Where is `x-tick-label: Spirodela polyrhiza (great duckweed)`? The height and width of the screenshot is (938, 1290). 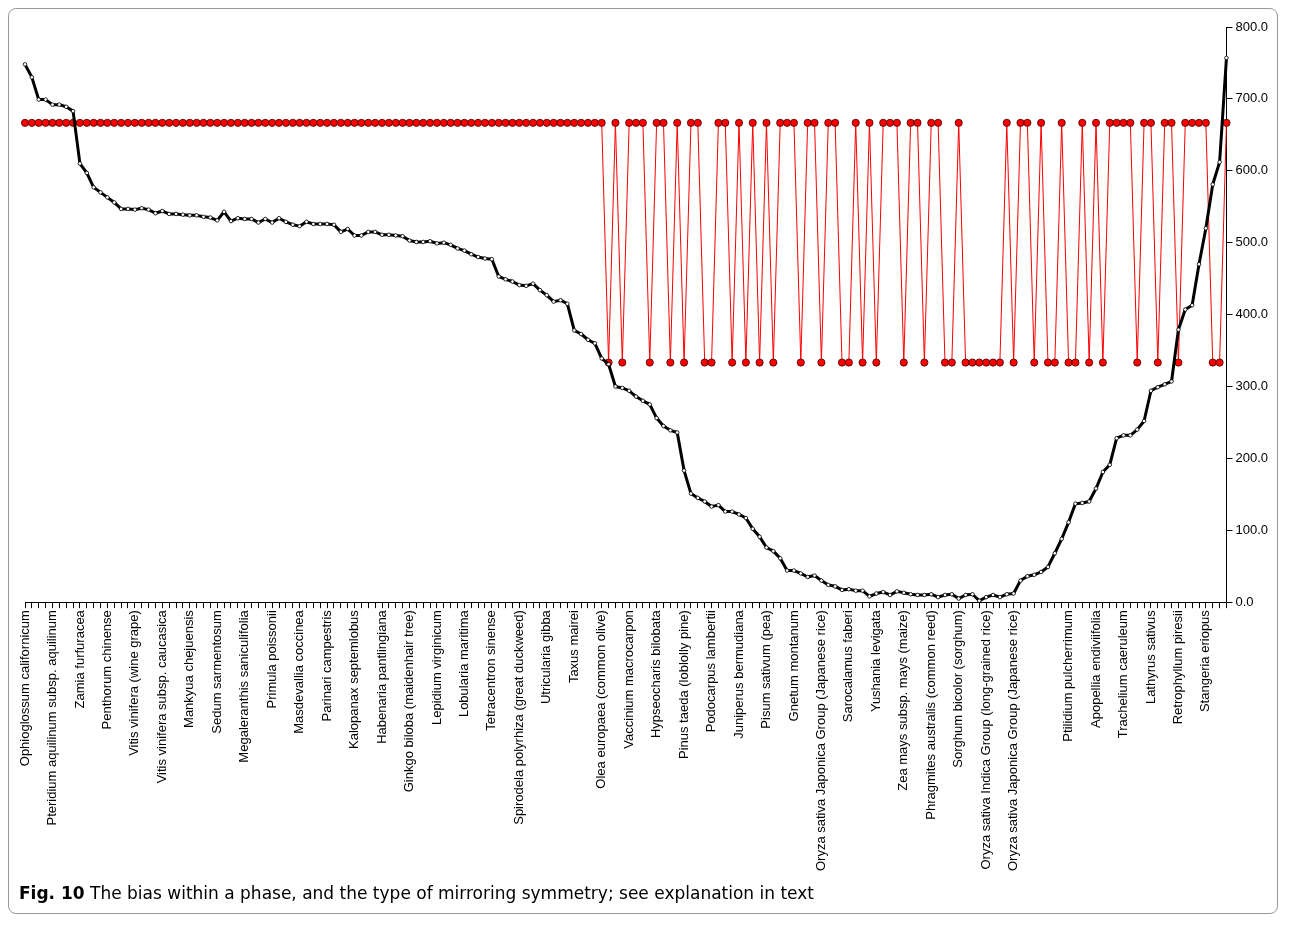
x-tick-label: Spirodela polyrhiza (great duckweed) is located at coordinates (518, 717).